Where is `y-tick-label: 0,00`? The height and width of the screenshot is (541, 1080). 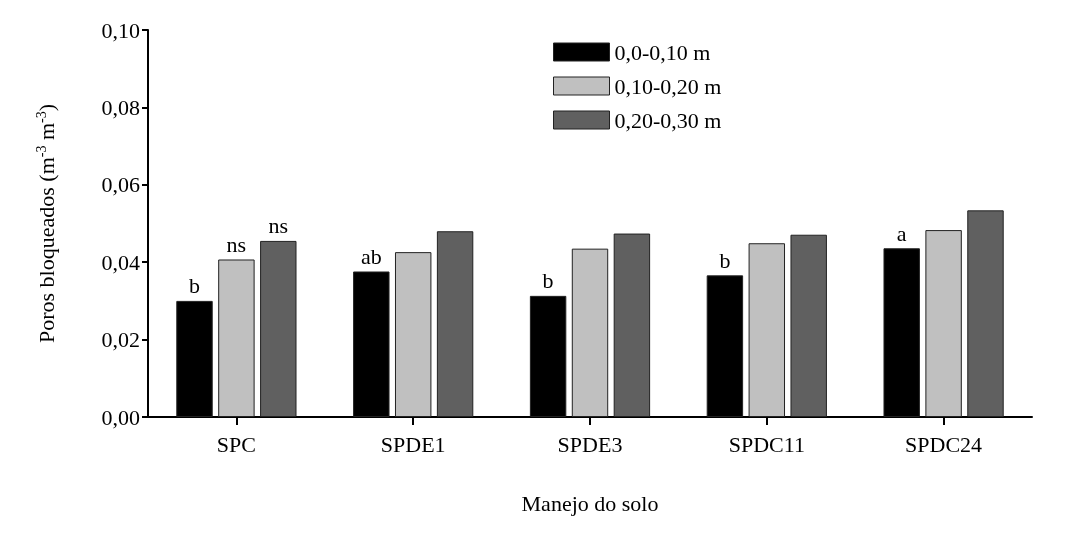 y-tick-label: 0,00 is located at coordinates (120, 417).